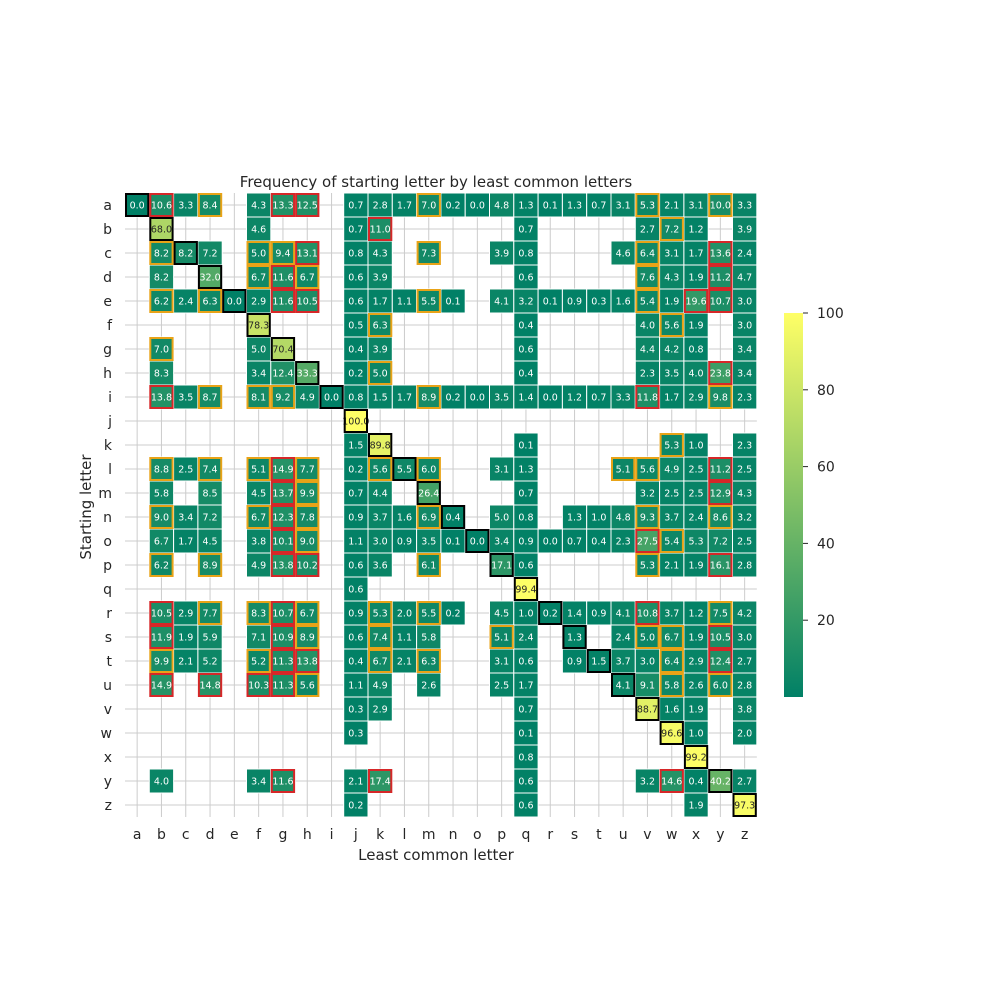 Image resolution: width=1000 pixels, height=1000 pixels. What do you see at coordinates (258, 613) in the screenshot?
I see `cell-value-label: 8.3` at bounding box center [258, 613].